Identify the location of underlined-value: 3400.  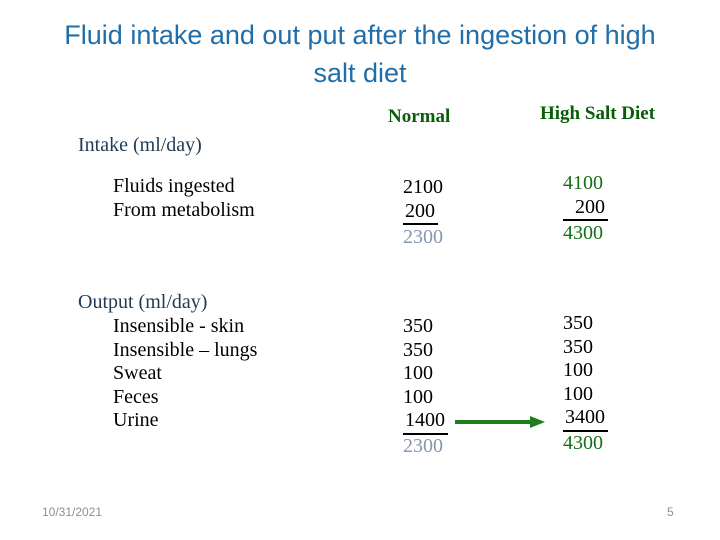
(585, 419).